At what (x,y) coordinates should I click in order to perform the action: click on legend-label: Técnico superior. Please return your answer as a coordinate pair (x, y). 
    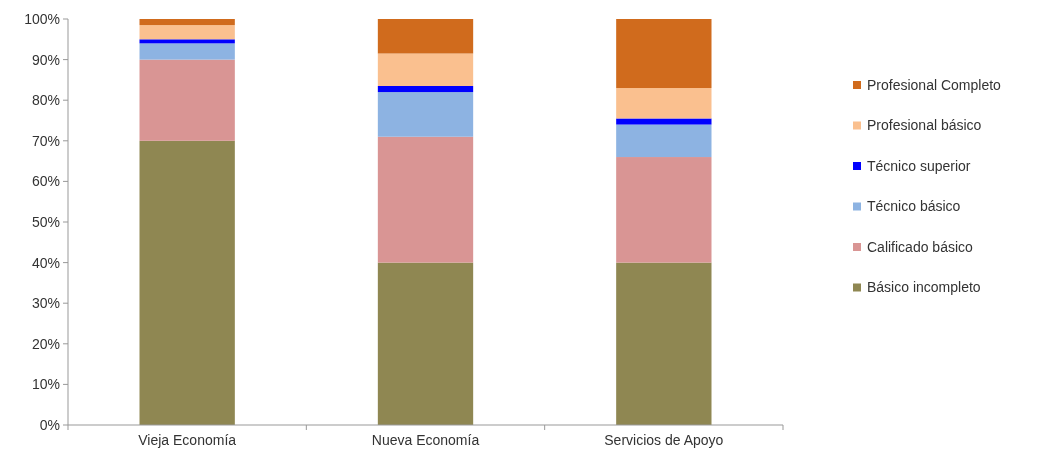
    Looking at the image, I should click on (919, 165).